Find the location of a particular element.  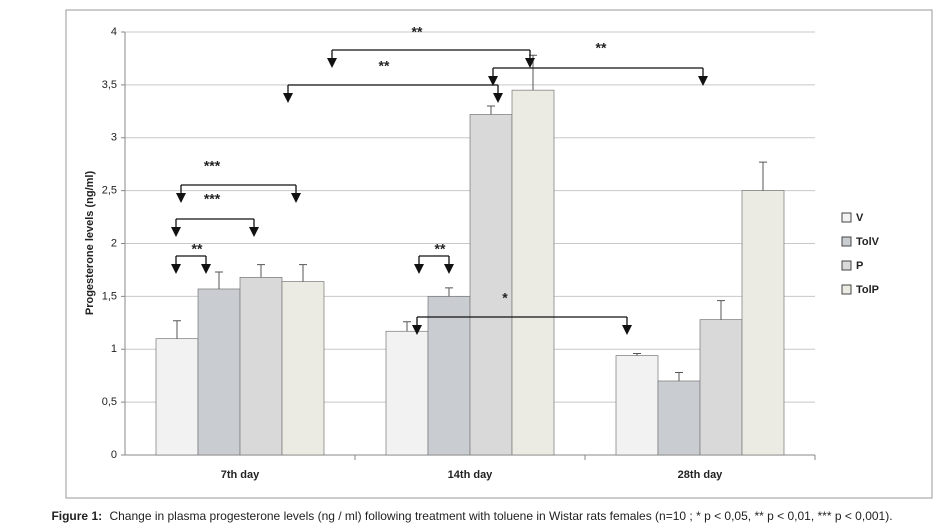

y-tick-label: 2 is located at coordinates (114, 243).